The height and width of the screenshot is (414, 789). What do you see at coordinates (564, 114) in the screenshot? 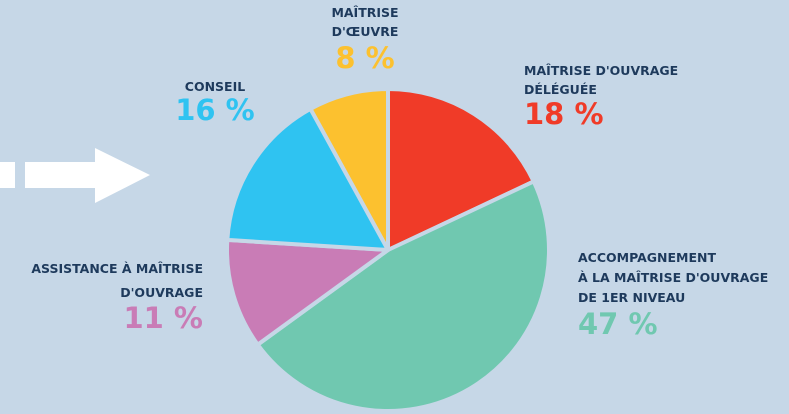
I see `slice-value: 18 %` at bounding box center [564, 114].